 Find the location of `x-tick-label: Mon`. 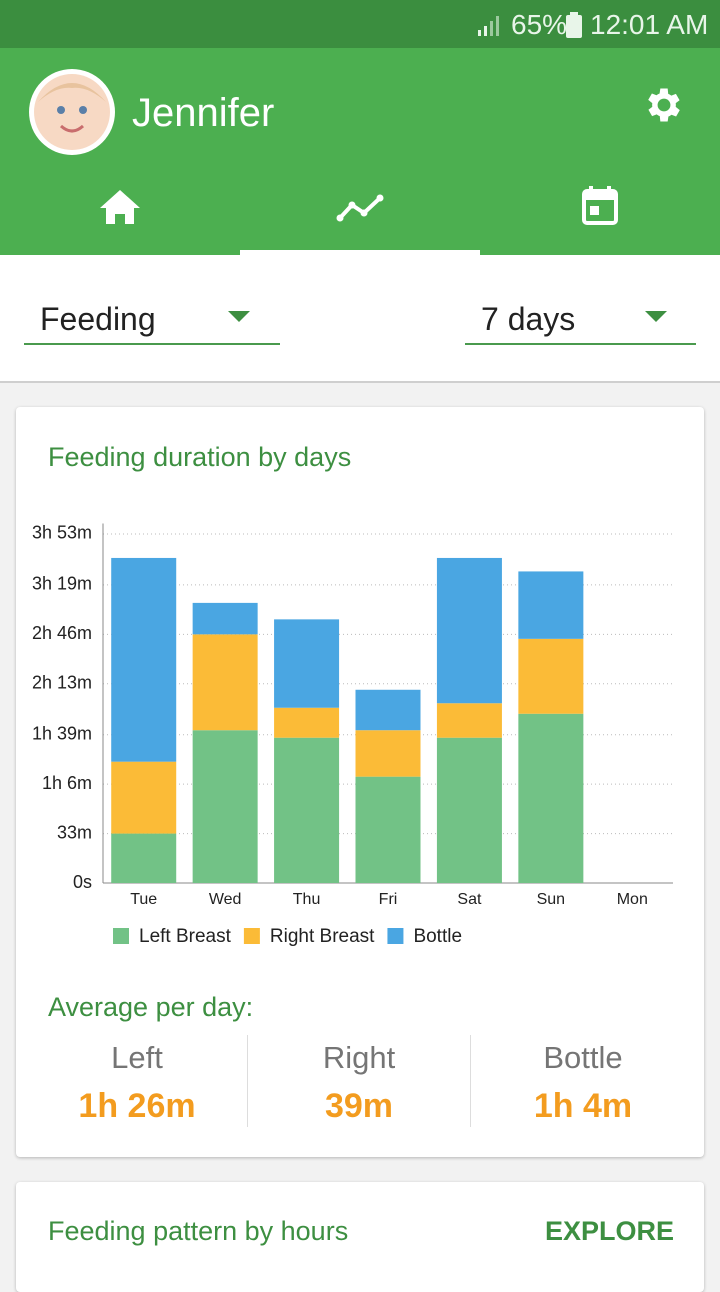

x-tick-label: Mon is located at coordinates (632, 899).